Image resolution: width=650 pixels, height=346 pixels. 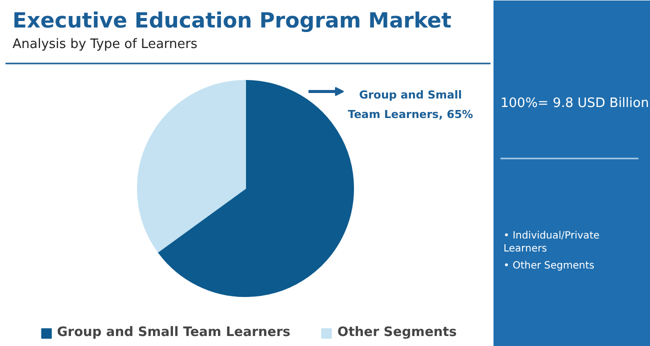 I want to click on text: • Other Segments, so click(x=549, y=266).